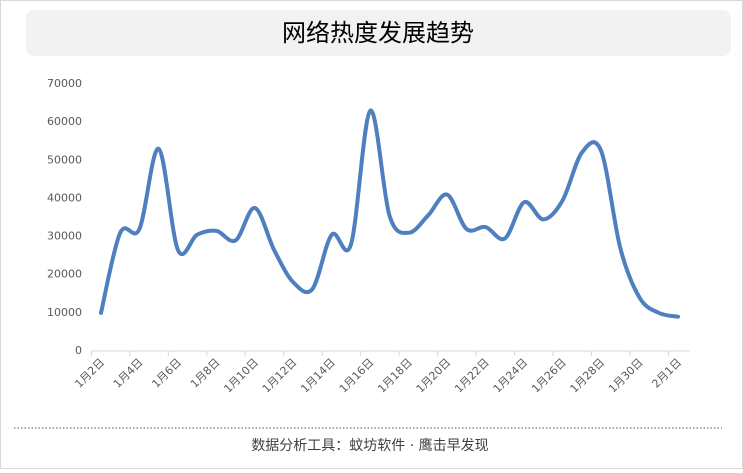  Describe the element at coordinates (64, 121) in the screenshot. I see `y-tick-label: 60000` at that location.